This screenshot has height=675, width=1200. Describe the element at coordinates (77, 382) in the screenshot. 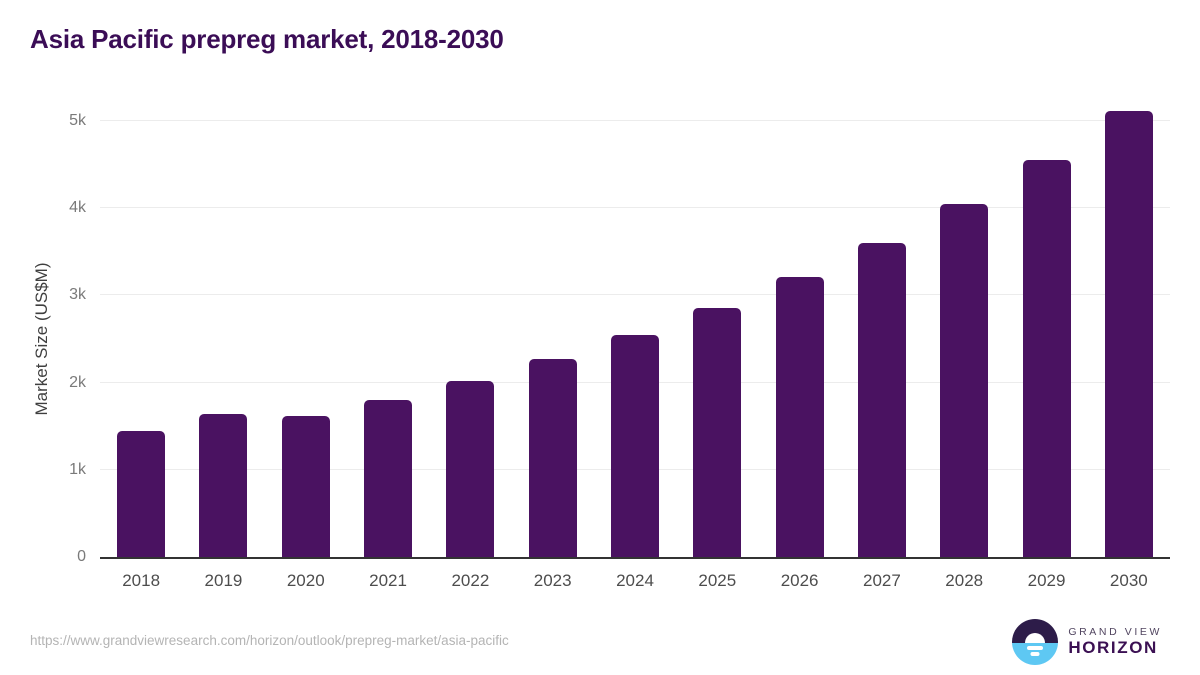

I see `y-tick-label: 2k` at that location.